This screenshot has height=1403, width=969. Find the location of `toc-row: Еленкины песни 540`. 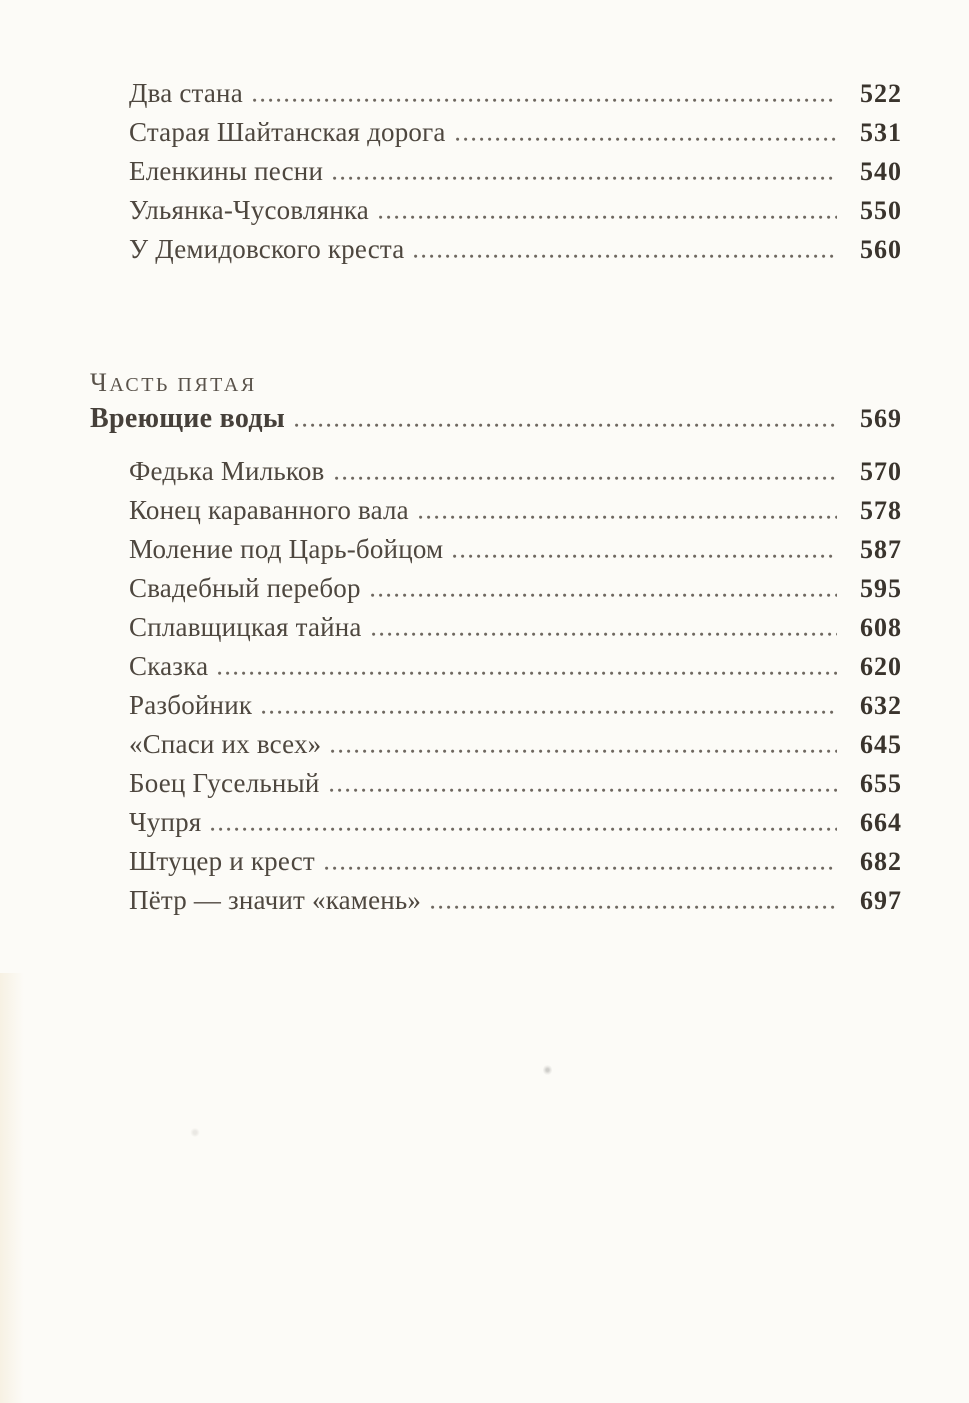

toc-row: Еленкины песни 540 is located at coordinates (496, 171).